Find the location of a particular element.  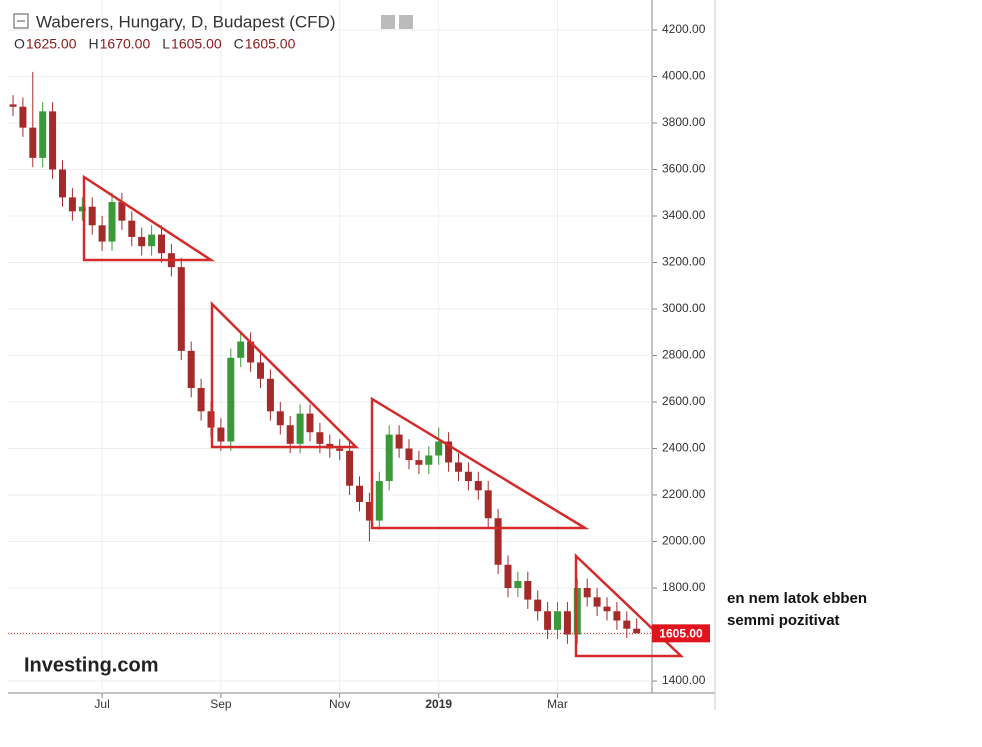

x-tick-label: Nov is located at coordinates (339, 704).